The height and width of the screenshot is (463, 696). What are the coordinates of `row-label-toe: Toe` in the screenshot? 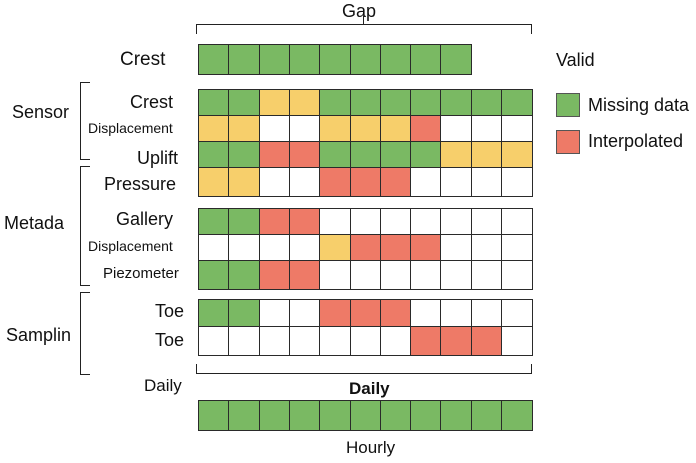 It's located at (170, 311).